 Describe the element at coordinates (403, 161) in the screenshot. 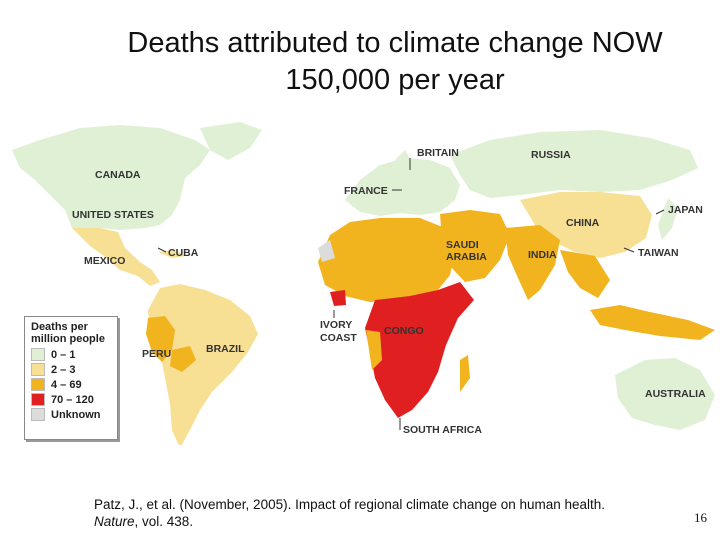

I see `region-britain` at that location.